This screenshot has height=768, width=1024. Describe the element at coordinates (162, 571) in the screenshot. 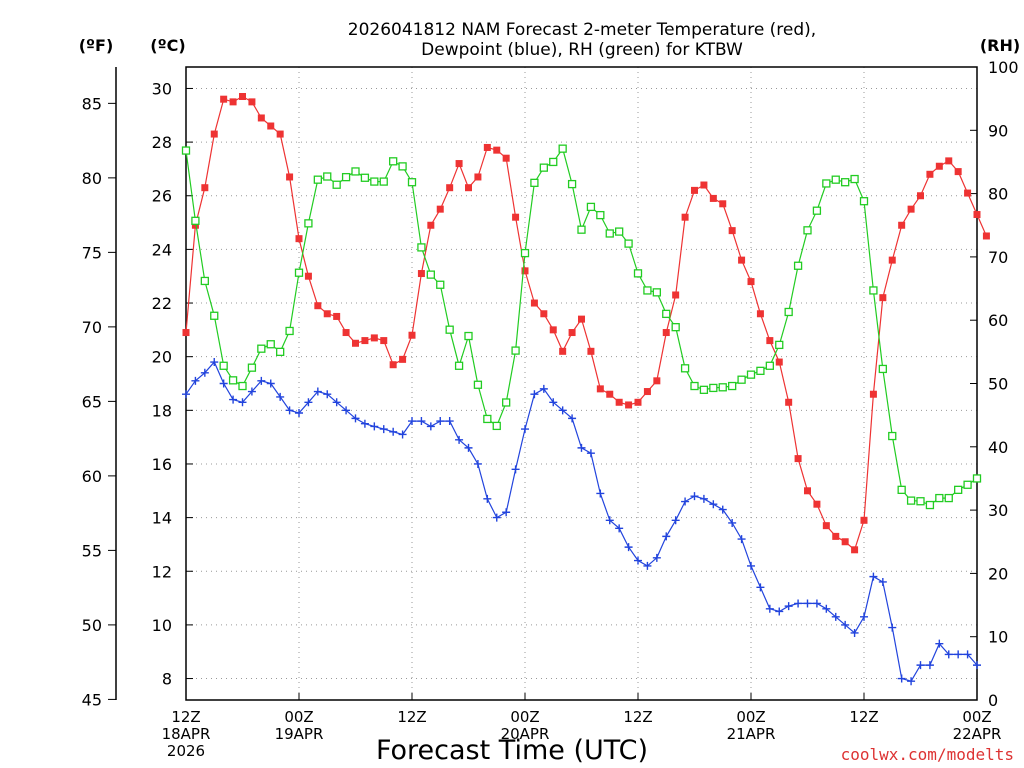

I see `celsius-tick-label: 12` at that location.